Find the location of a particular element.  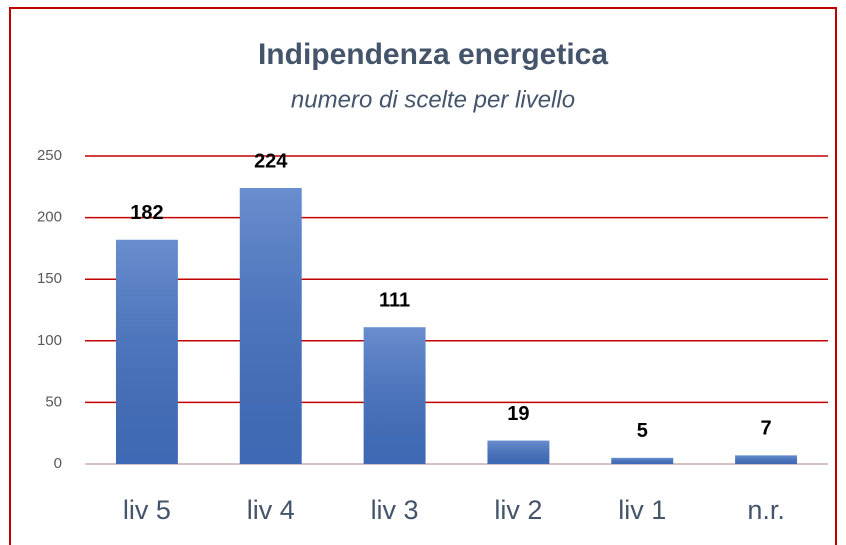

x-tick-label: n.r. is located at coordinates (766, 510).